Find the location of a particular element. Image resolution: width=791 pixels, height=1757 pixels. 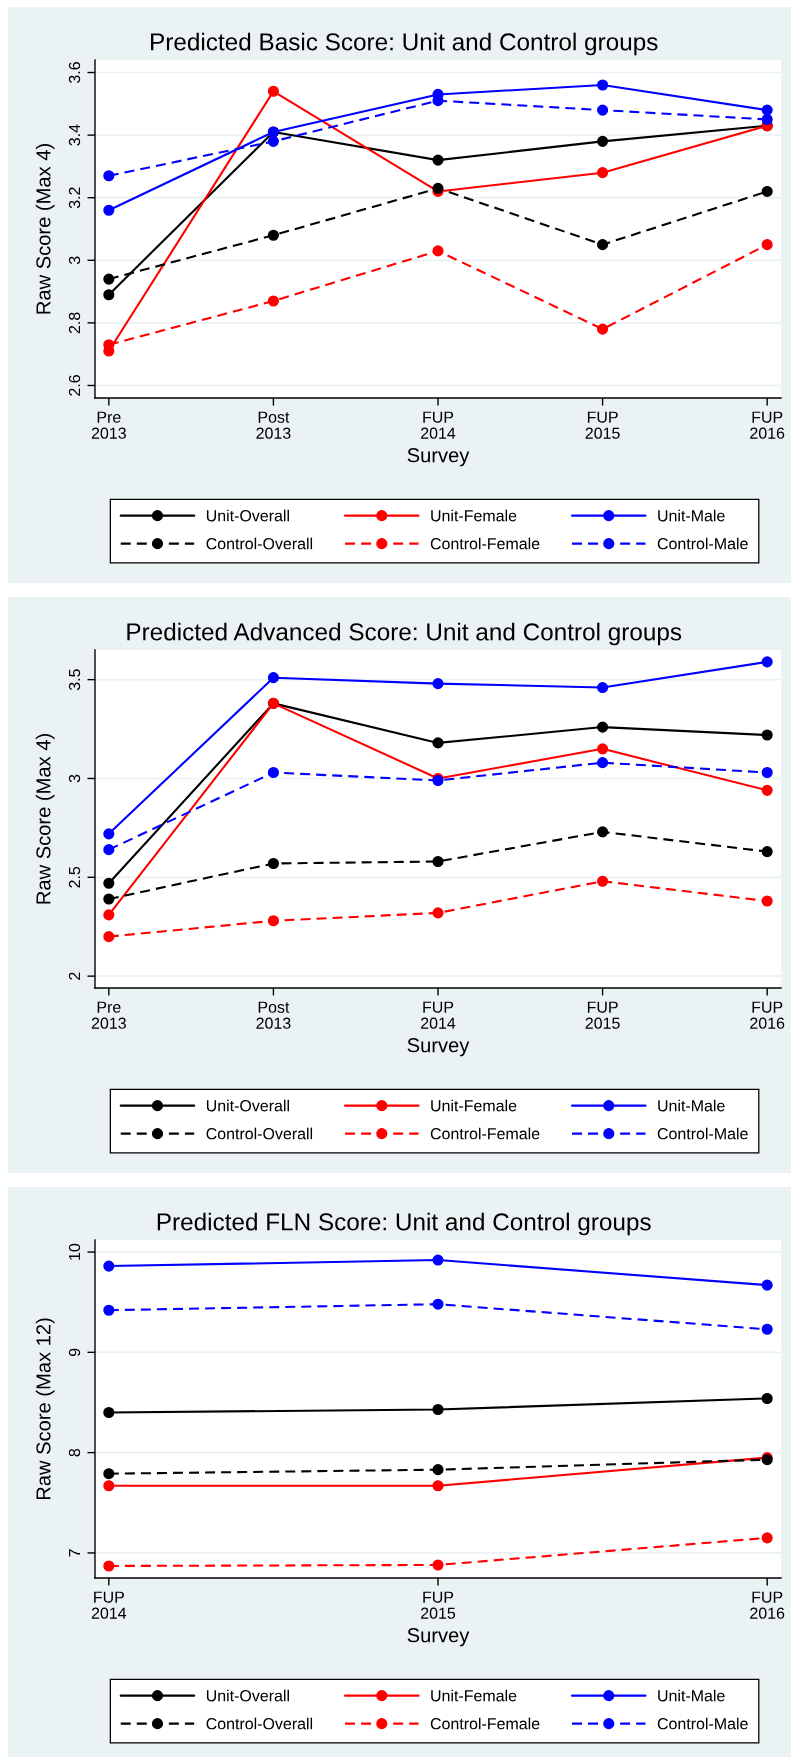

y-tick-label: 3.5 is located at coordinates (74, 680).